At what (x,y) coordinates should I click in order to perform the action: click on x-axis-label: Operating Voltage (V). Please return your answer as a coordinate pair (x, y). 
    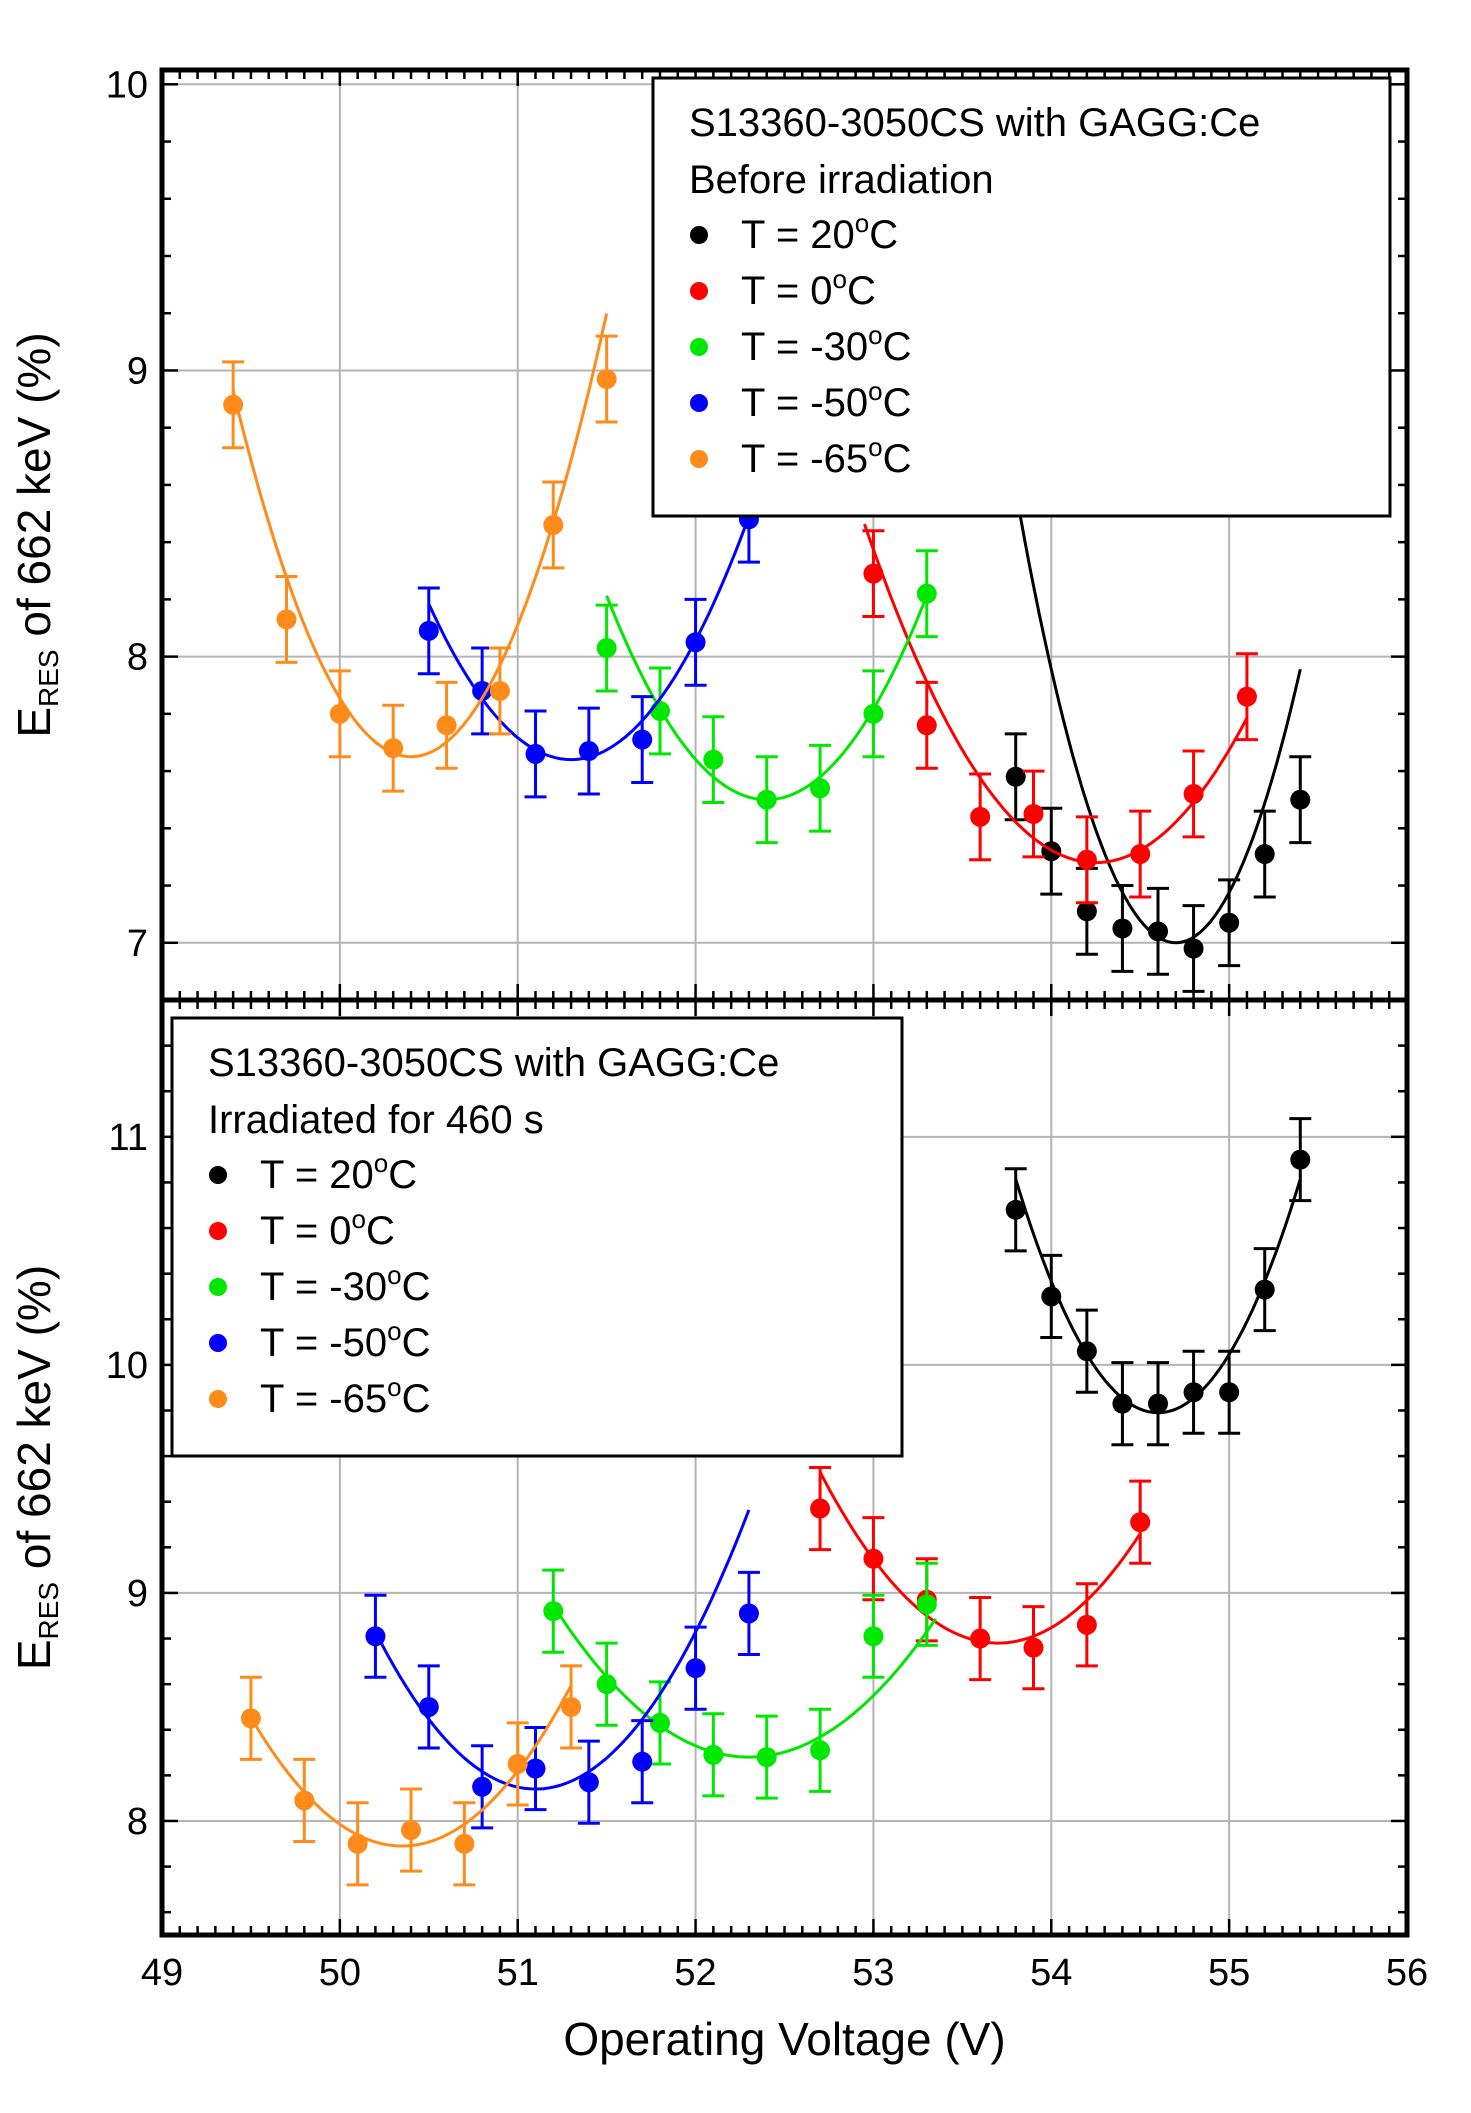
    Looking at the image, I should click on (784, 2039).